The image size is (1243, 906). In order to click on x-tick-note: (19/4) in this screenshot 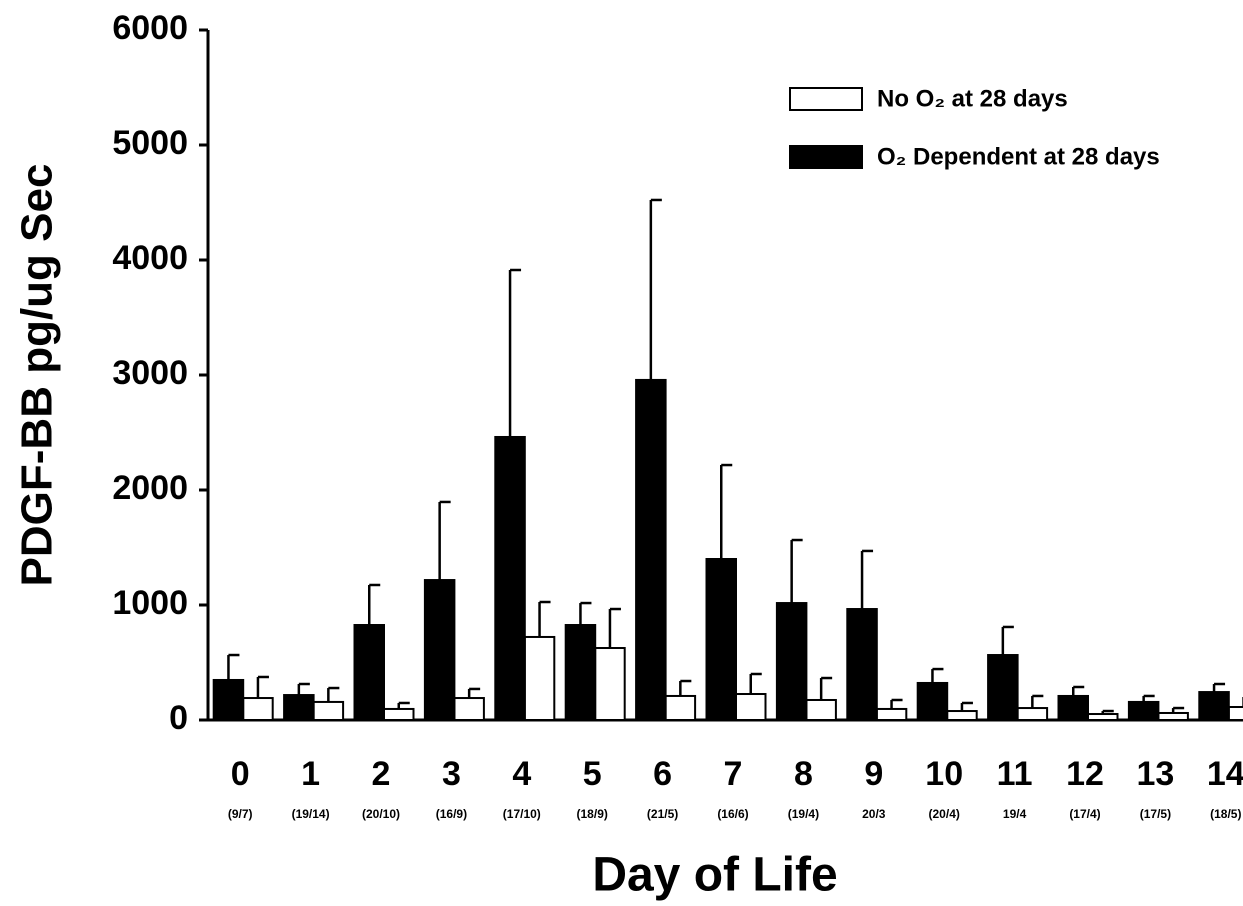, I will do `click(803, 814)`.